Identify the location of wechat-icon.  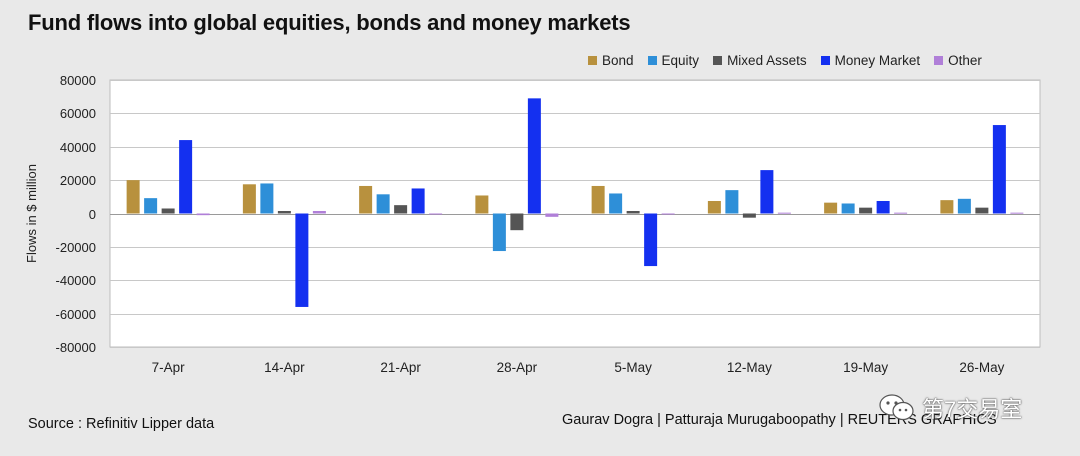
(896, 407).